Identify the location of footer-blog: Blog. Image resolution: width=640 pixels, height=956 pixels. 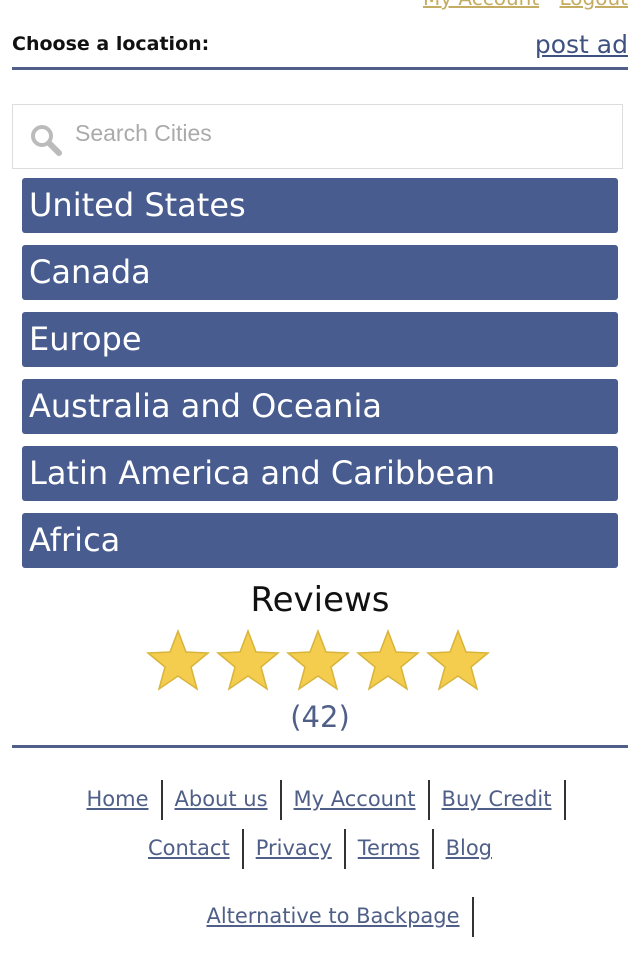
(468, 848).